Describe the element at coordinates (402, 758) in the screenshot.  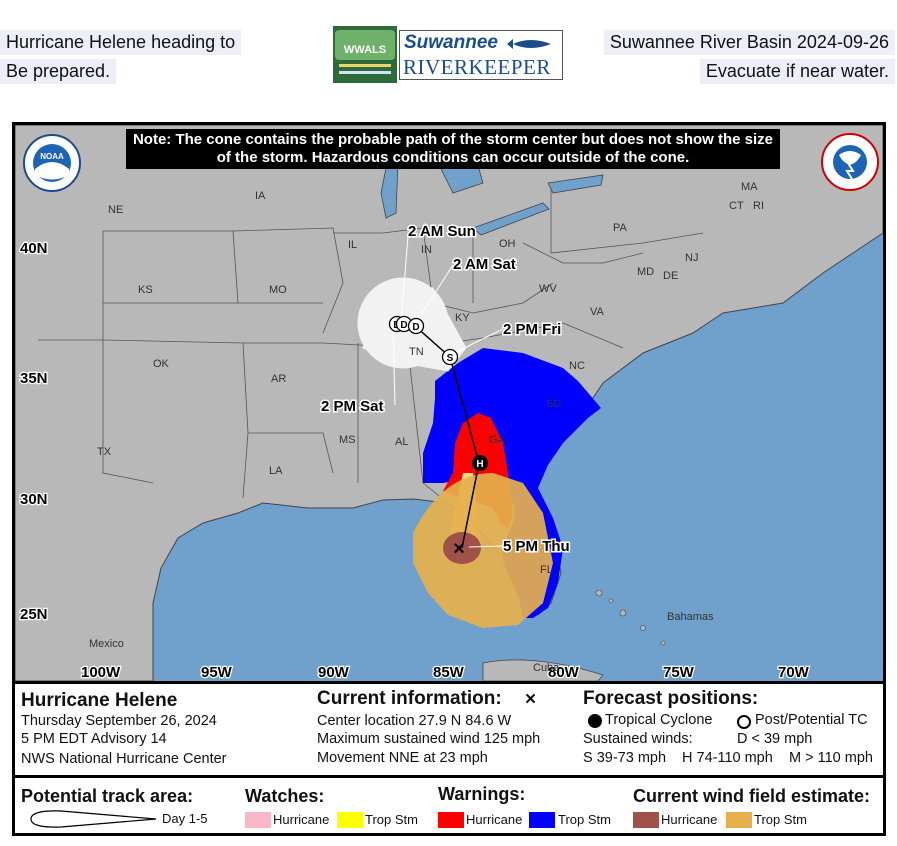
I see `movement: Movement NNE at 23 mph` at that location.